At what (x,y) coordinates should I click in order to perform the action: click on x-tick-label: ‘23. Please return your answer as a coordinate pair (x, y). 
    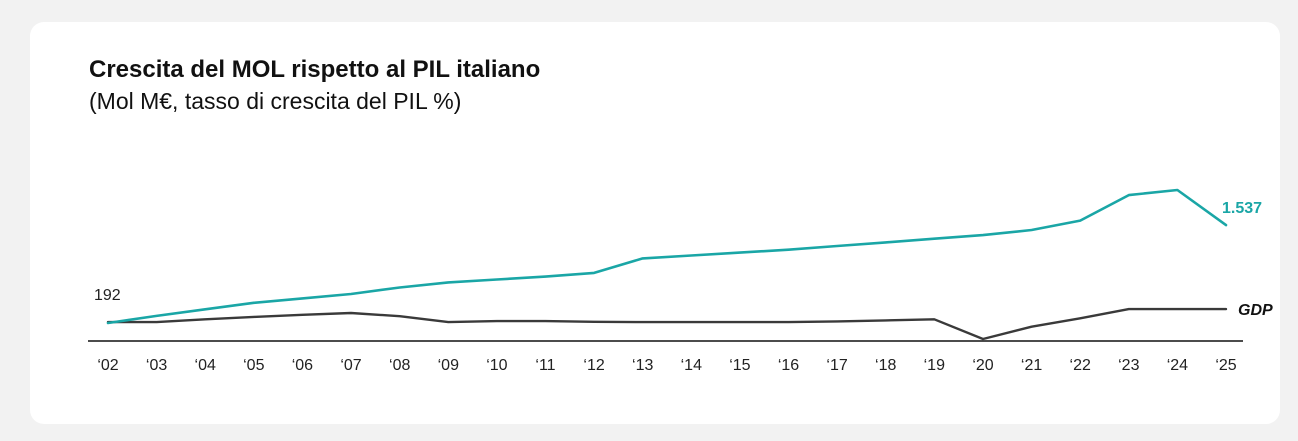
    Looking at the image, I should click on (1128, 365).